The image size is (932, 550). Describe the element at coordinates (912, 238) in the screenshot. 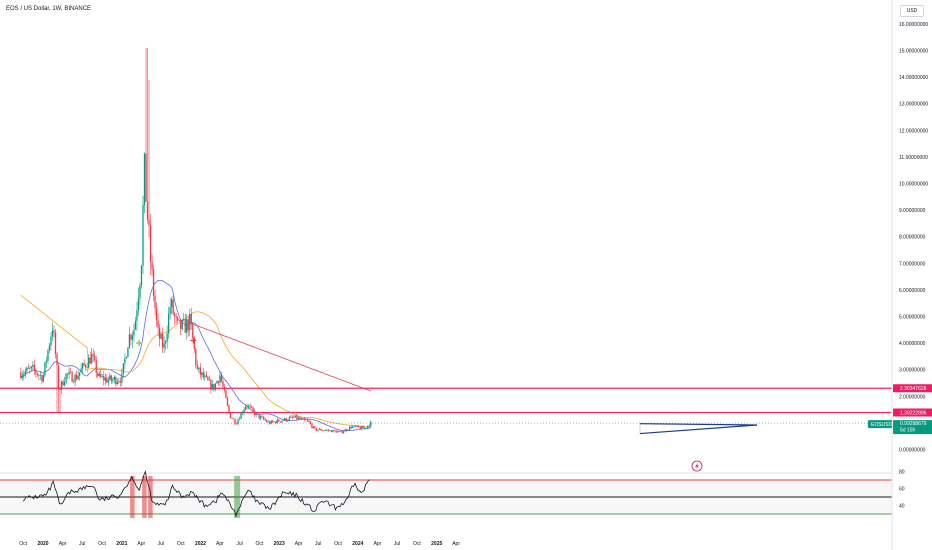

I see `price-tick-label: 8.00000000` at that location.